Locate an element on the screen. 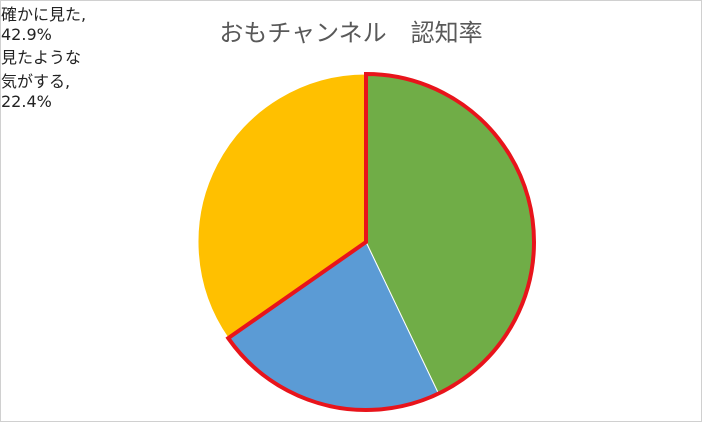 The height and width of the screenshot is (422, 702). category-label: 見たような気がする is located at coordinates (41, 69).